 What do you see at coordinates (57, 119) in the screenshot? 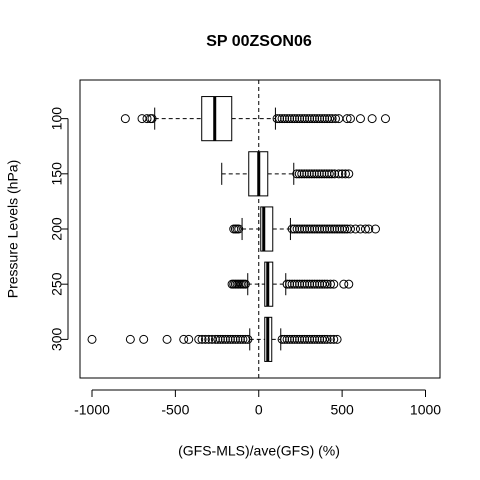
I see `y-tick-label: 100` at bounding box center [57, 119].